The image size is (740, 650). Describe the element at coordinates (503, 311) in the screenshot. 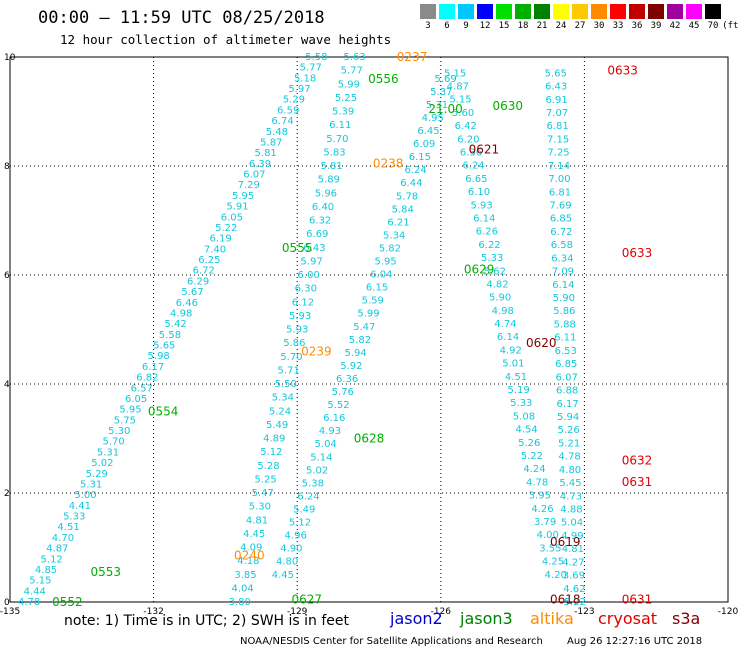

I see `swh-value: 4.98` at that location.